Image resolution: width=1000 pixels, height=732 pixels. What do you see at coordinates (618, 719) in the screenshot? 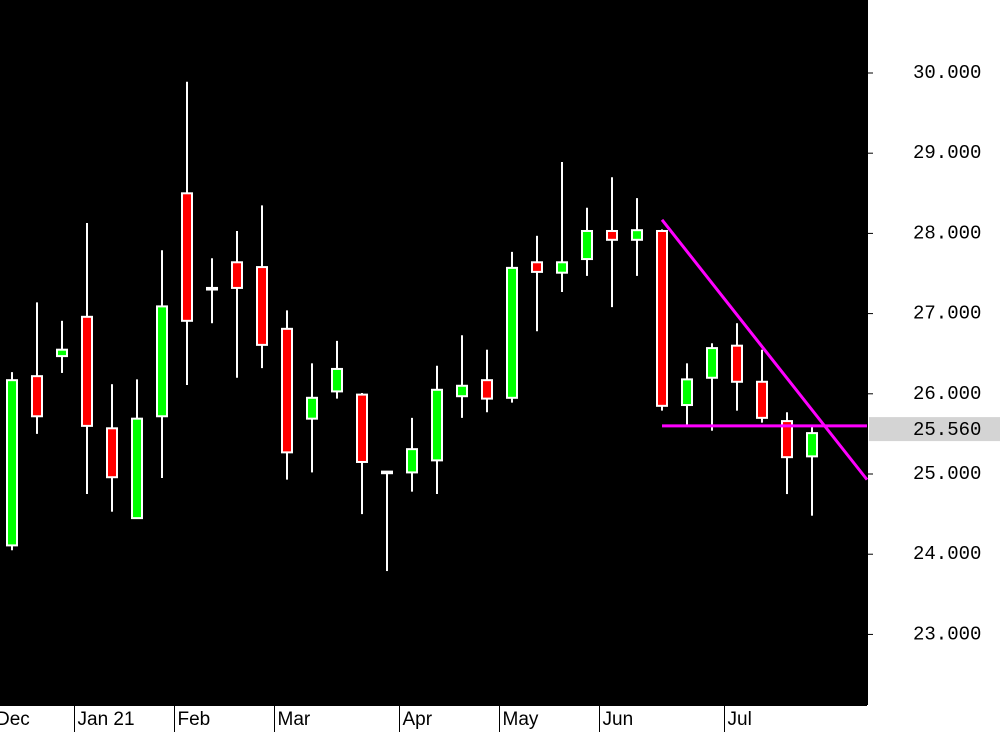
I see `x-tick-label: Jun` at bounding box center [618, 719].